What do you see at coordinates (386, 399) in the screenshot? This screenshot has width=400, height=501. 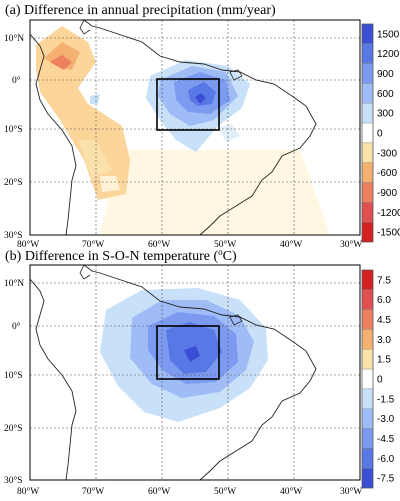 I see `colorbar-label: -1.5` at bounding box center [386, 399].